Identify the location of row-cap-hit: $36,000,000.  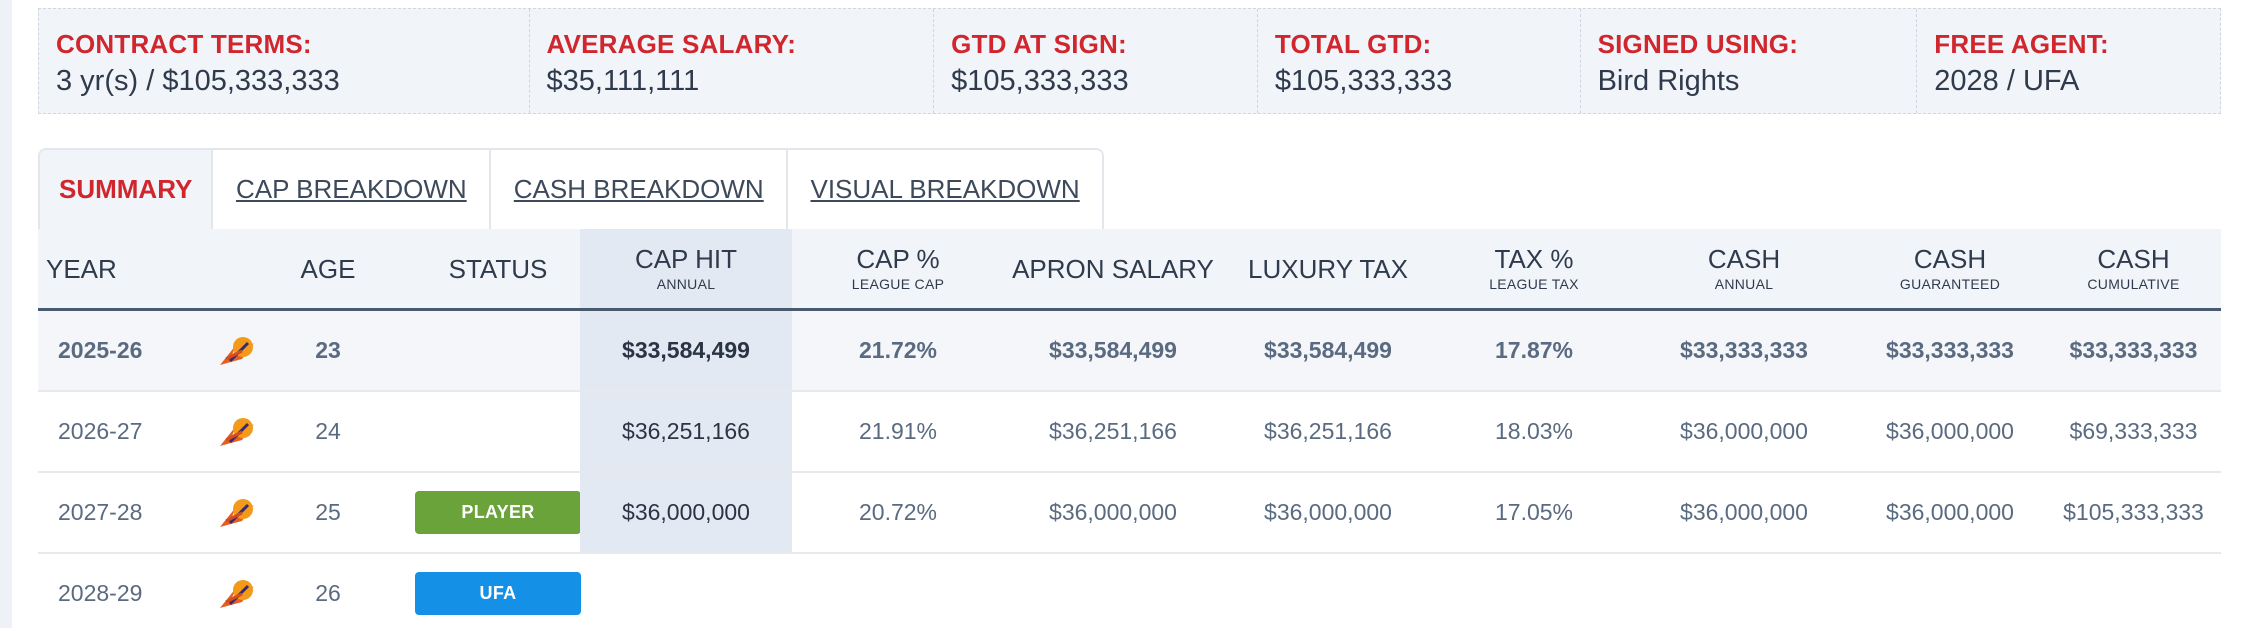
(686, 512).